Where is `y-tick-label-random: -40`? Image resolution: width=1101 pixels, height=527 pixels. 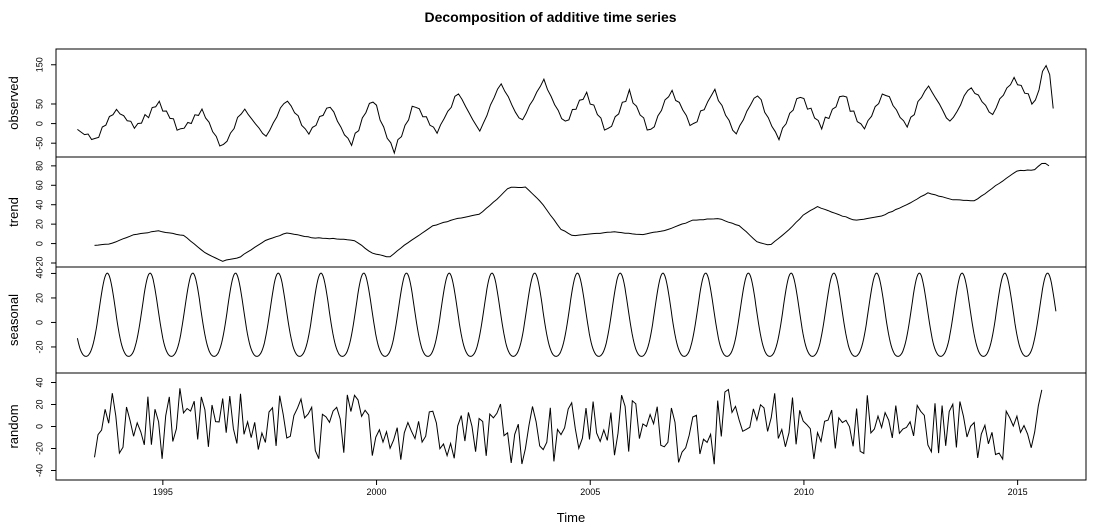 y-tick-label-random: -40 is located at coordinates (39, 470).